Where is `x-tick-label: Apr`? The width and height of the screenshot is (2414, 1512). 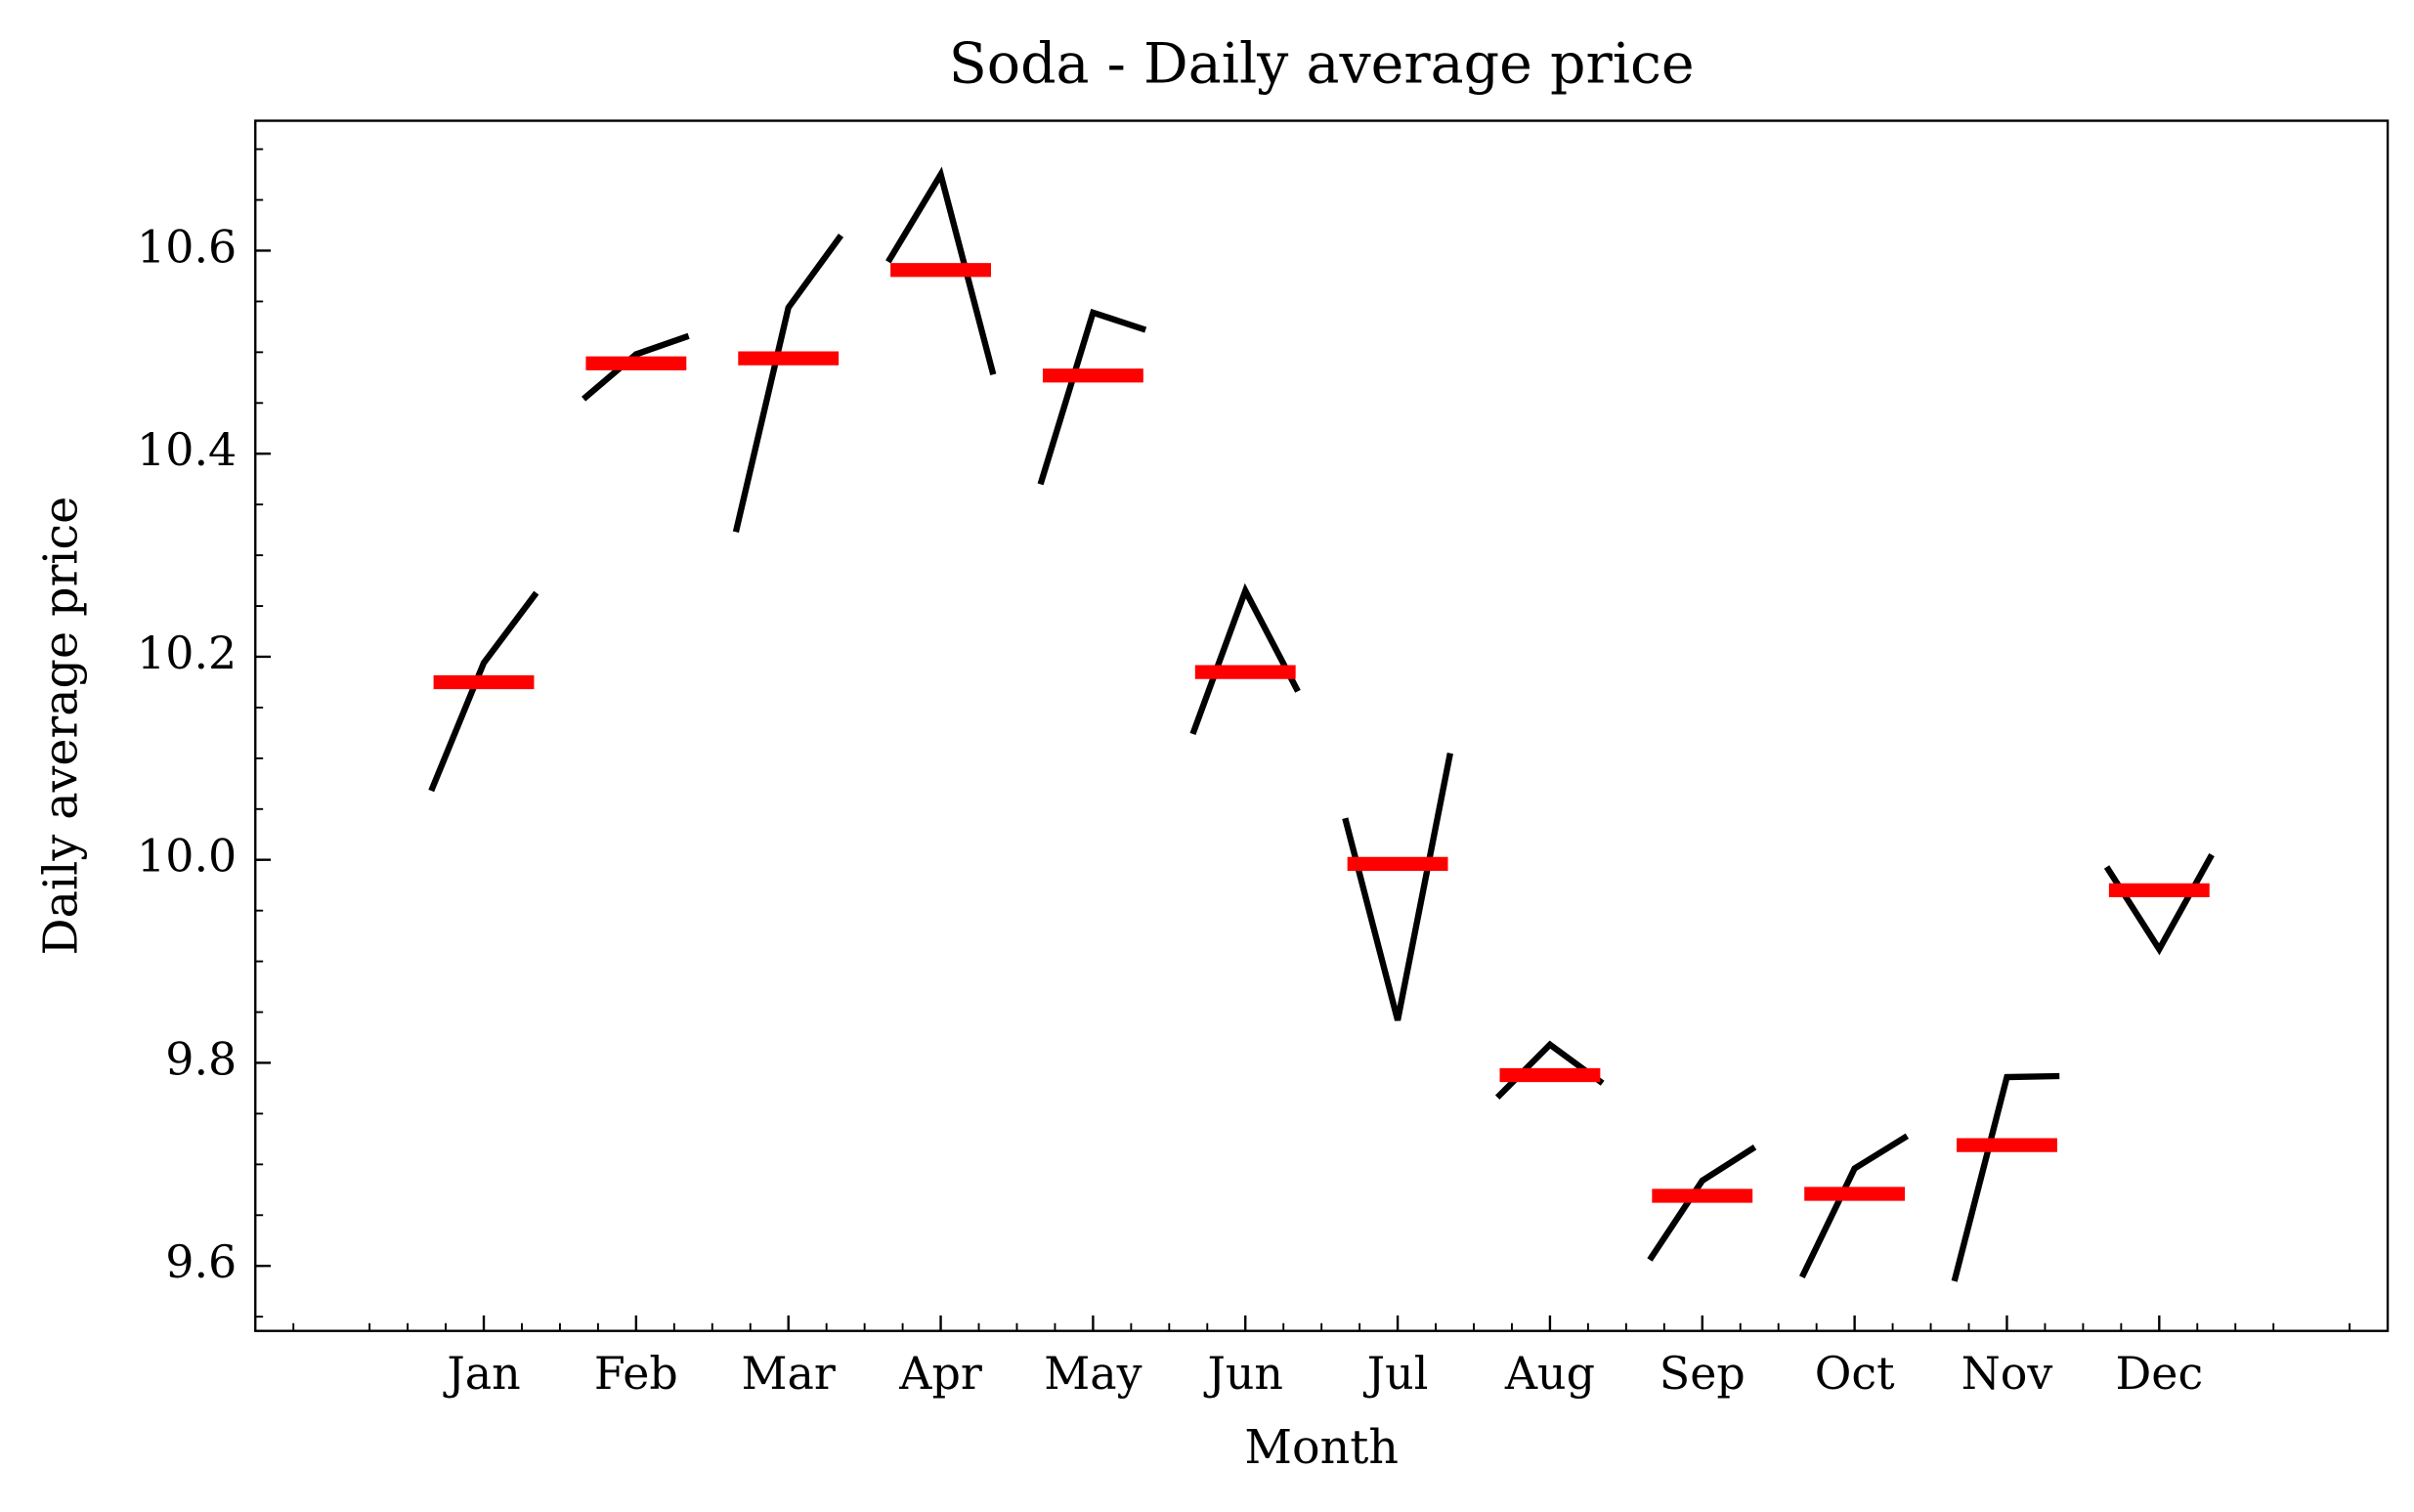 x-tick-label: Apr is located at coordinates (940, 1373).